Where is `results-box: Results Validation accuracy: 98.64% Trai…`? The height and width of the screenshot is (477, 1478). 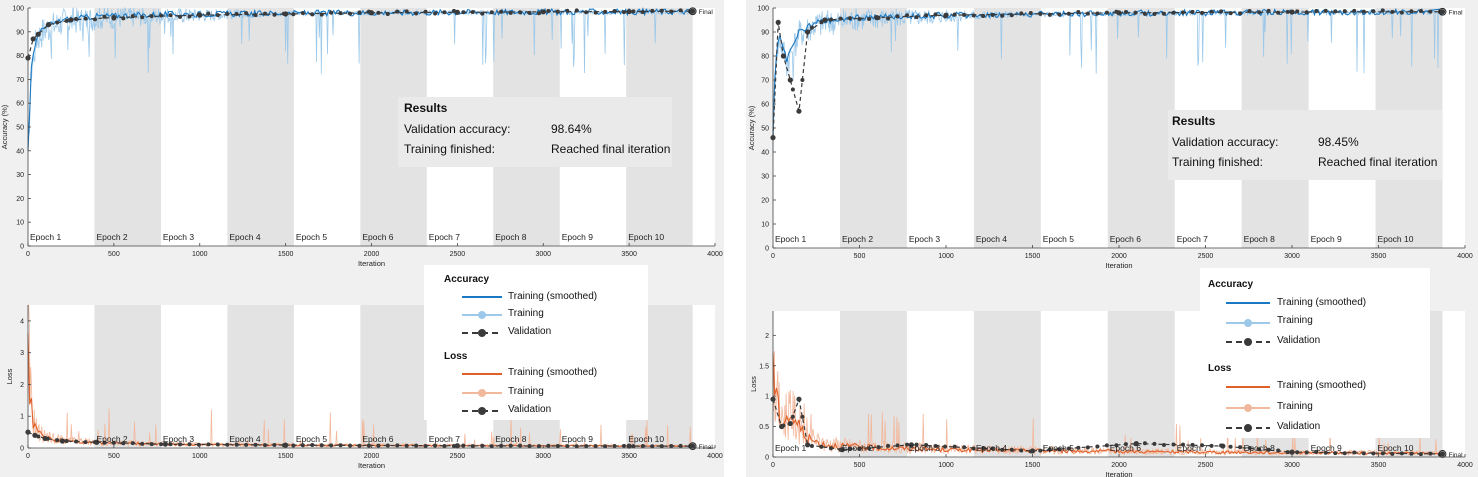 results-box: Results Validation accuracy: 98.64% Trai… is located at coordinates (535, 132).